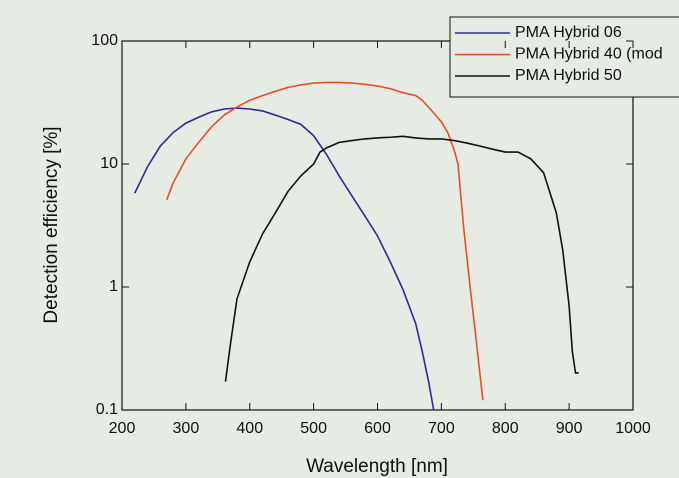 Image resolution: width=679 pixels, height=478 pixels. What do you see at coordinates (249, 428) in the screenshot?
I see `x-tick-label: 400` at bounding box center [249, 428].